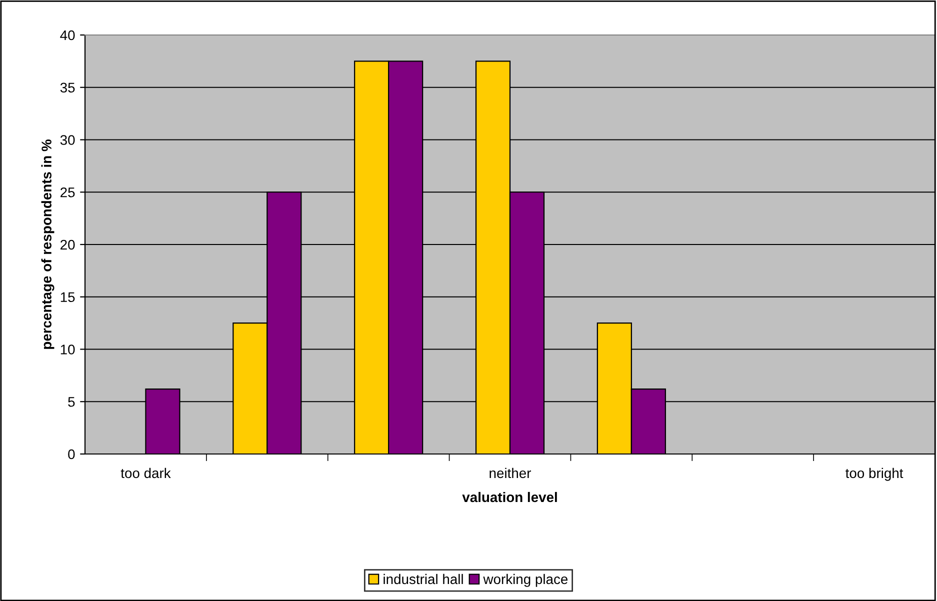 This screenshot has height=601, width=937. What do you see at coordinates (145, 473) in the screenshot?
I see `x-tick-label: too dark` at bounding box center [145, 473].